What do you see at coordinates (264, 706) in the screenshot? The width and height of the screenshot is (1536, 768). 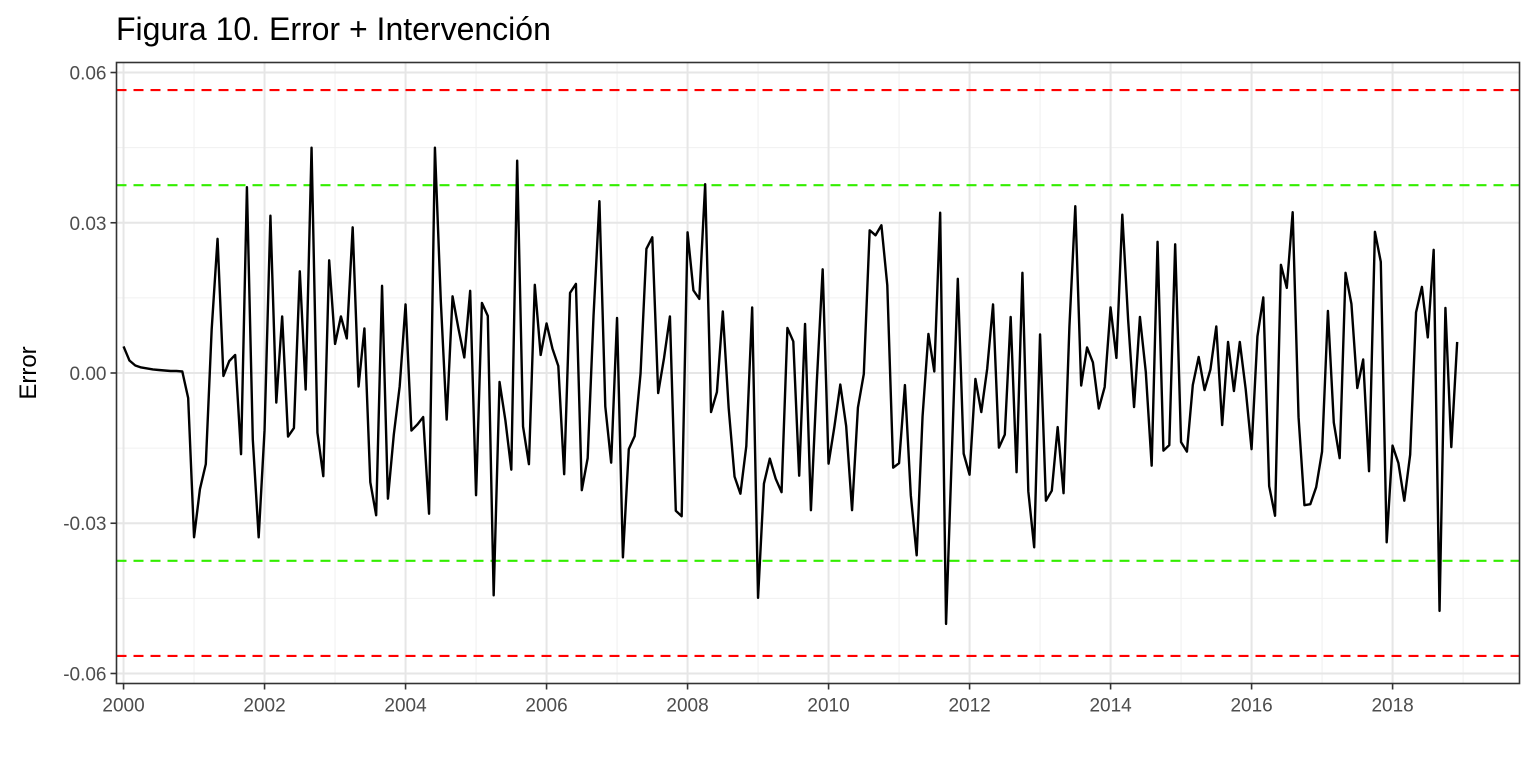 I see `x-tick-label: 2002` at bounding box center [264, 706].